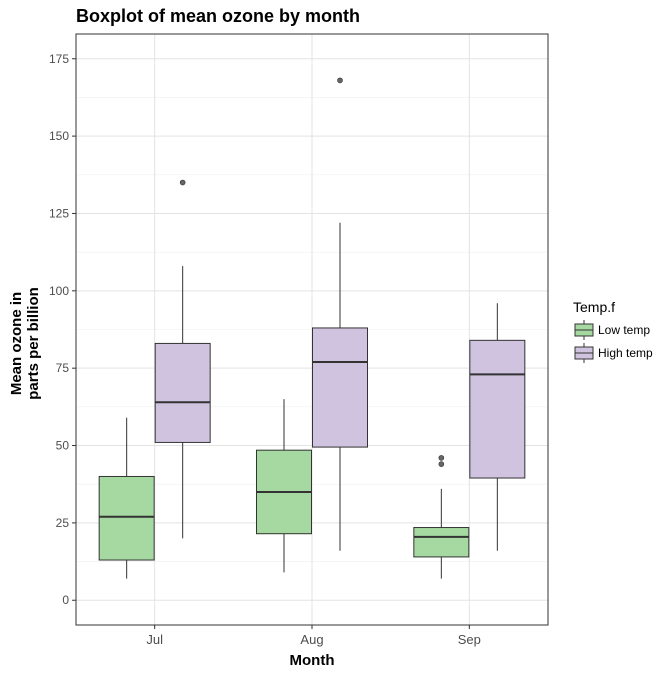  What do you see at coordinates (16, 343) in the screenshot?
I see `y-axis-title-line: Mean ozone in` at bounding box center [16, 343].